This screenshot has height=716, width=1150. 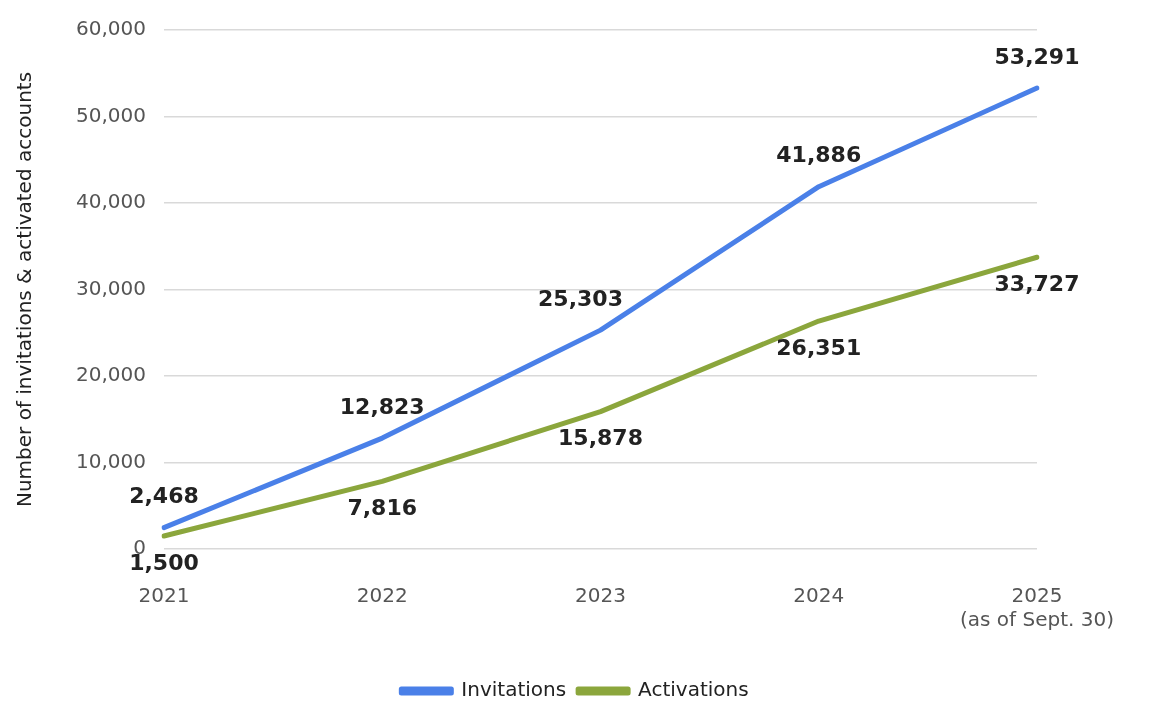 What do you see at coordinates (382, 406) in the screenshot?
I see `data-label: 12,823` at bounding box center [382, 406].